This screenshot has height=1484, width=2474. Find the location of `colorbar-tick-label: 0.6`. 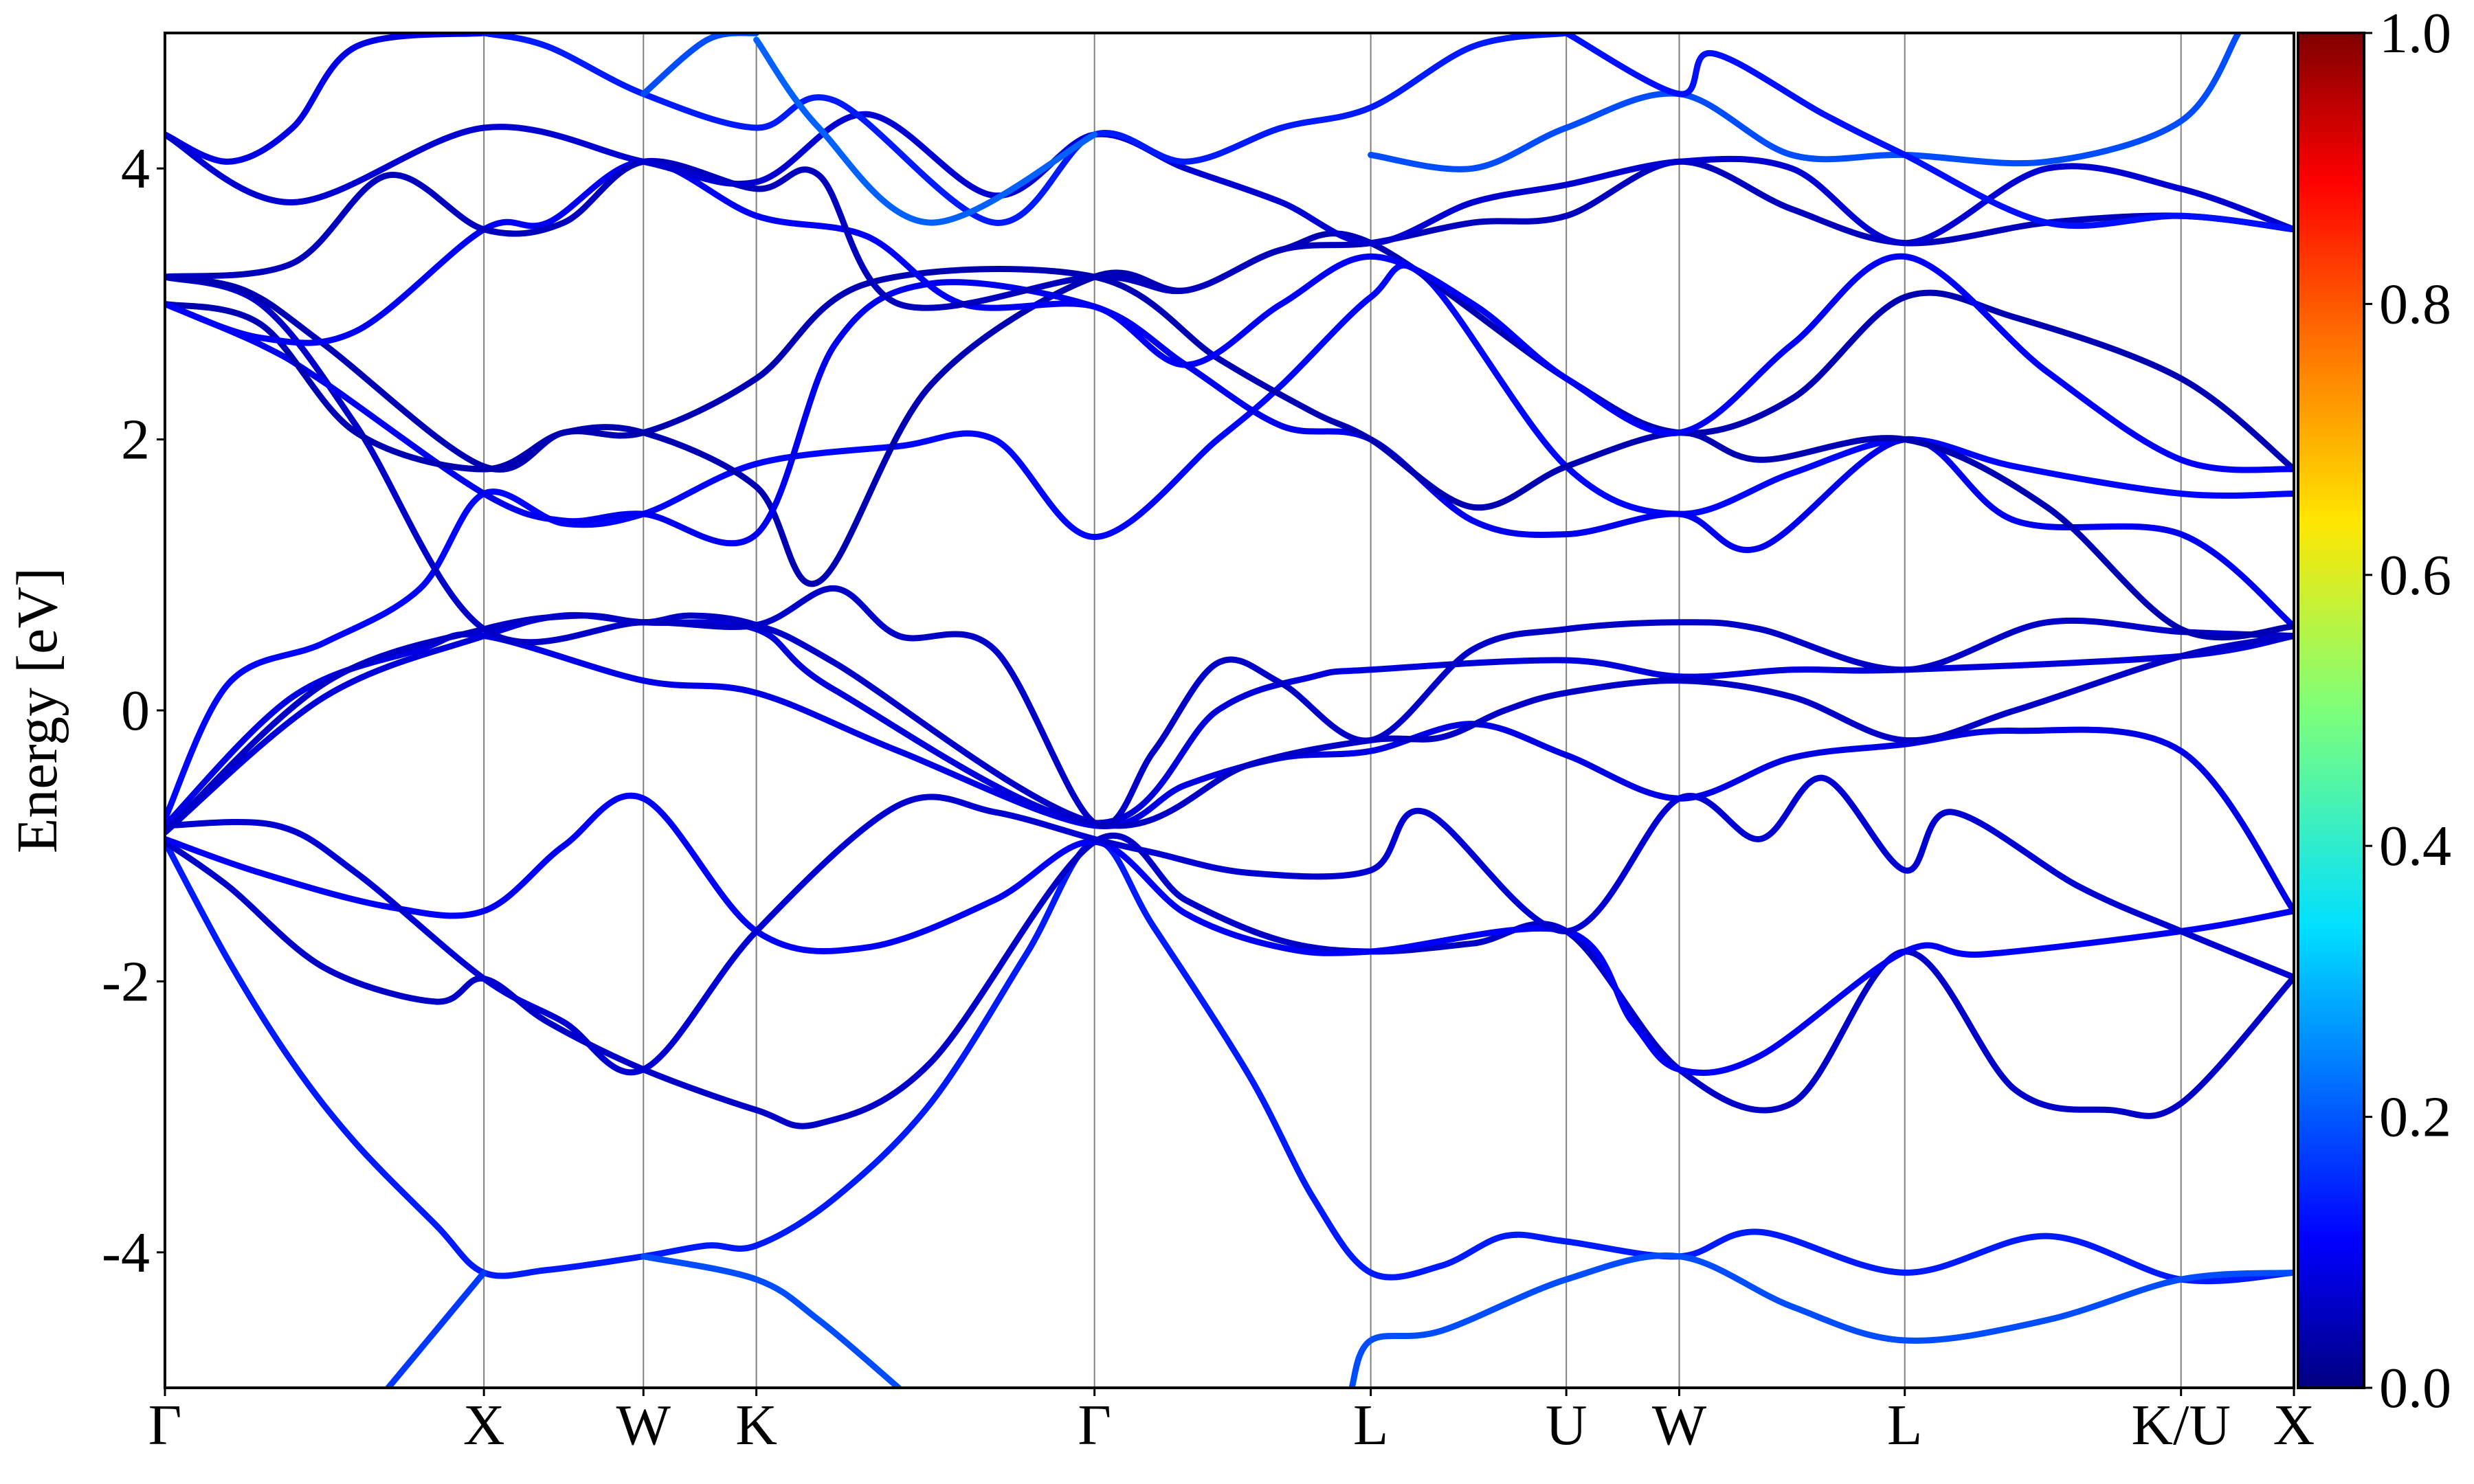

colorbar-tick-label: 0.6 is located at coordinates (2415, 575).